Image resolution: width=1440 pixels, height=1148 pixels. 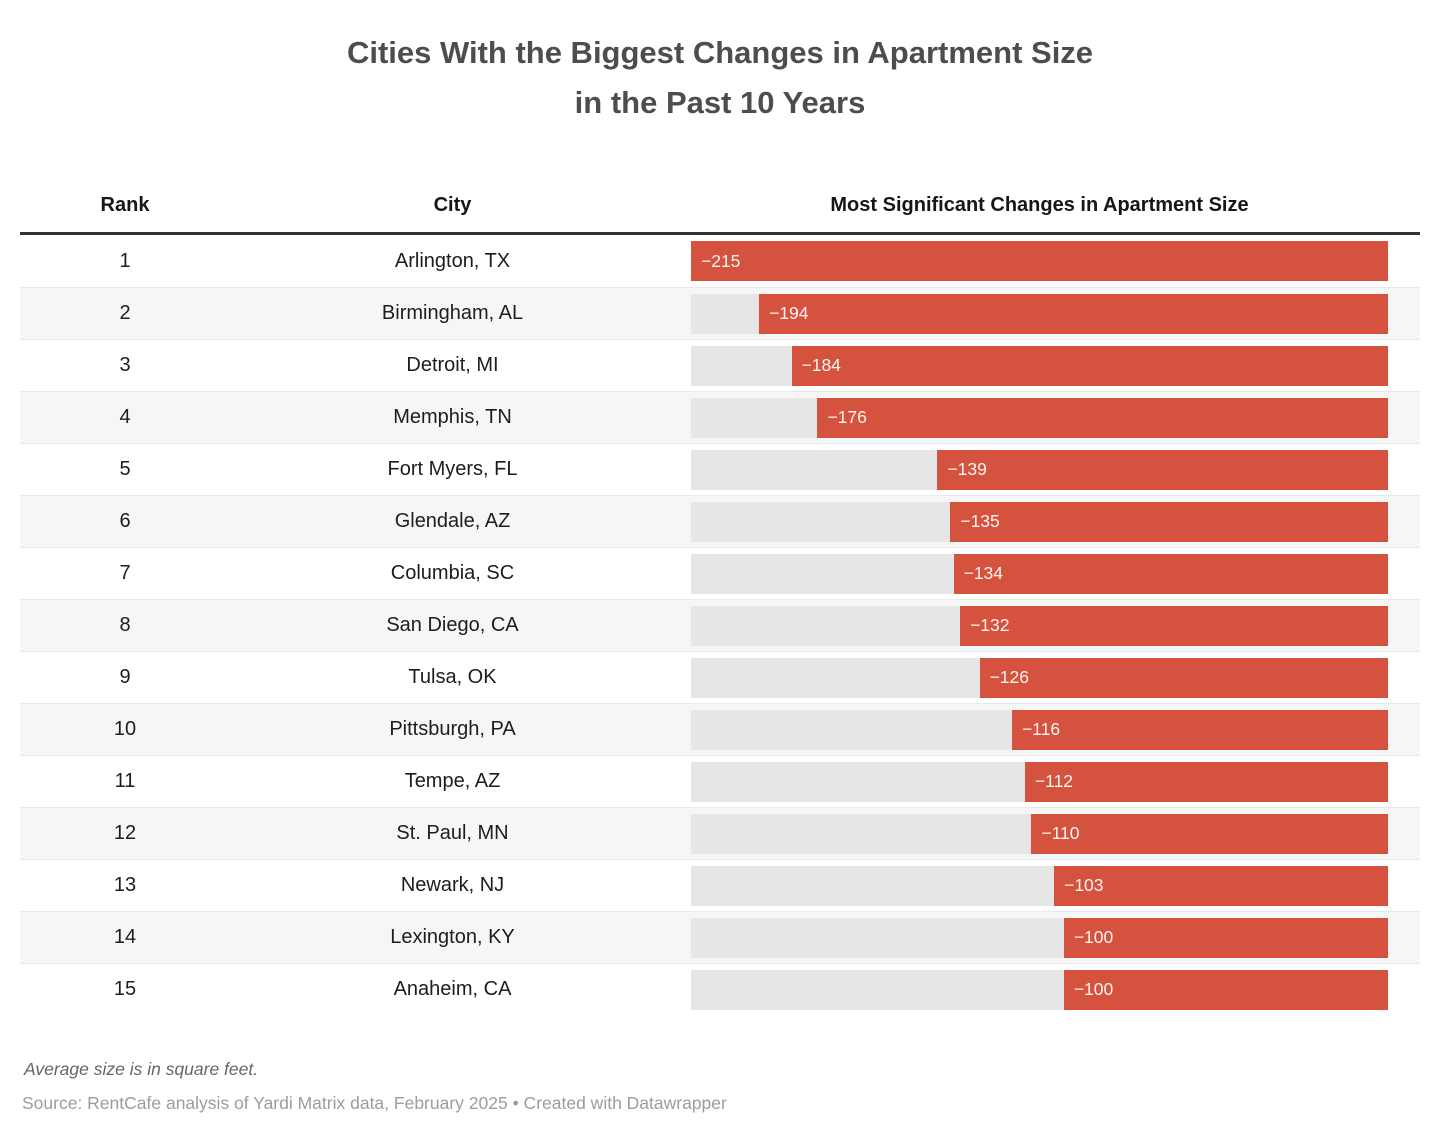 What do you see at coordinates (452, 833) in the screenshot?
I see `city-cell: St. Paul, MN` at bounding box center [452, 833].